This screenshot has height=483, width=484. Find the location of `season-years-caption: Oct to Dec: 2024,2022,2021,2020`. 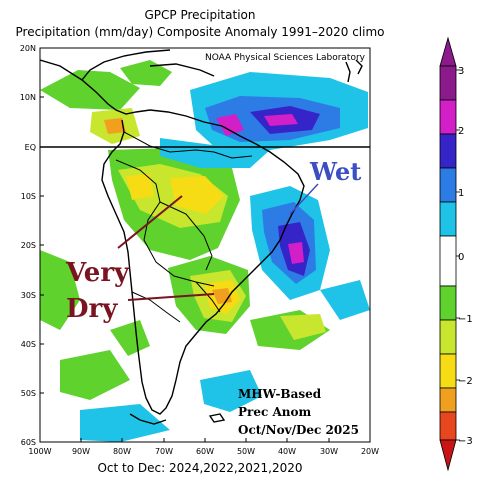

season-years-caption: Oct to Dec: 2024,2022,2021,2020 is located at coordinates (200, 468).